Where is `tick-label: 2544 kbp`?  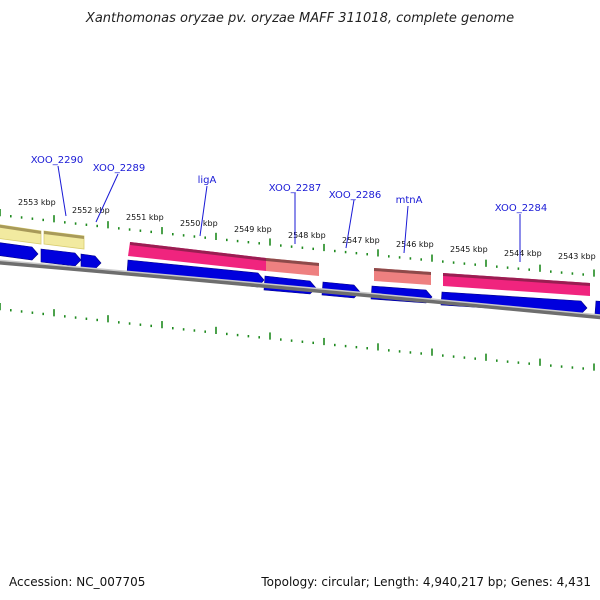
tick-label: 2544 kbp is located at coordinates (523, 253).